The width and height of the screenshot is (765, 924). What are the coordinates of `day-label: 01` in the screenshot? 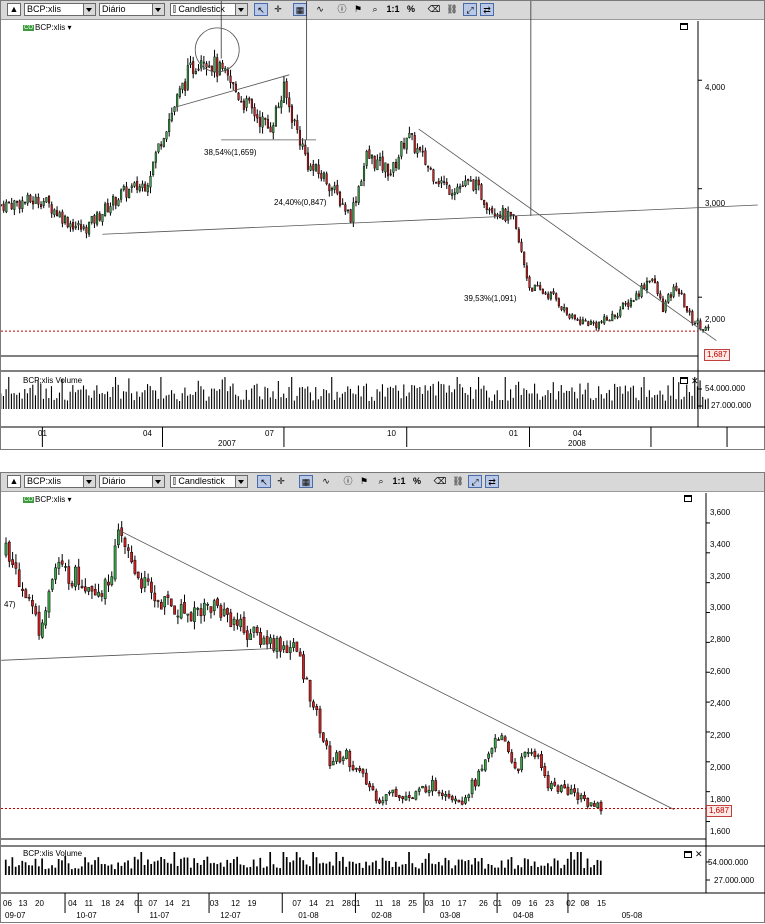 It's located at (355, 903).